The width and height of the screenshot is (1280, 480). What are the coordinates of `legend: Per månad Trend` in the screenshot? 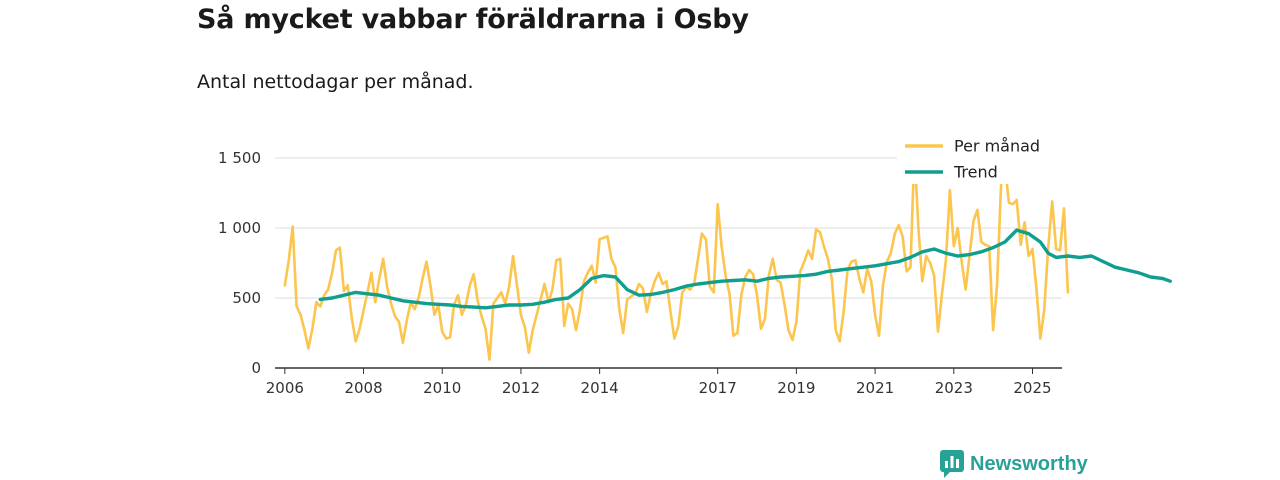 It's located at (979, 158).